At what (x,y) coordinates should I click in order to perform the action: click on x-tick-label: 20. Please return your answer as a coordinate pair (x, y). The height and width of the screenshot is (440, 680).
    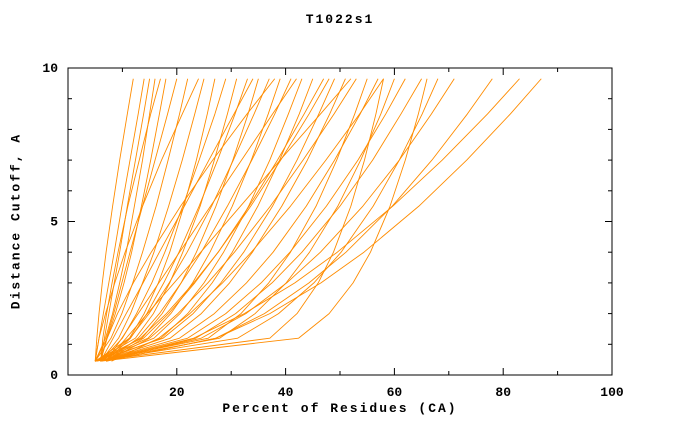
    Looking at the image, I should click on (177, 392).